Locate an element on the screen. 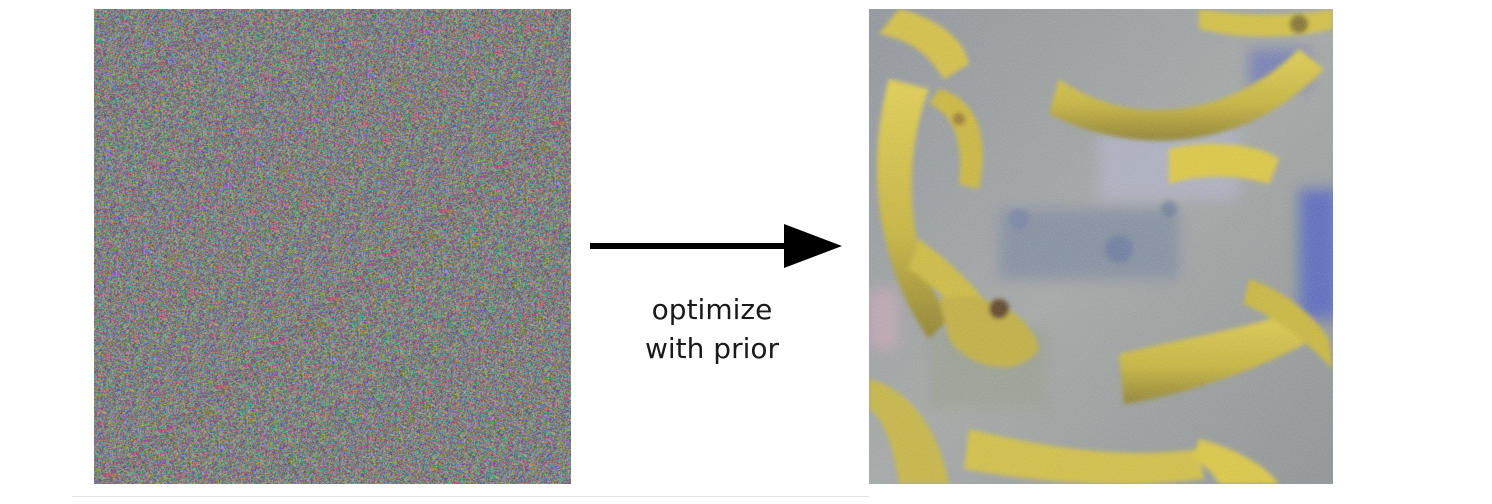 The image size is (1492, 504). divider-line is located at coordinates (470, 496).